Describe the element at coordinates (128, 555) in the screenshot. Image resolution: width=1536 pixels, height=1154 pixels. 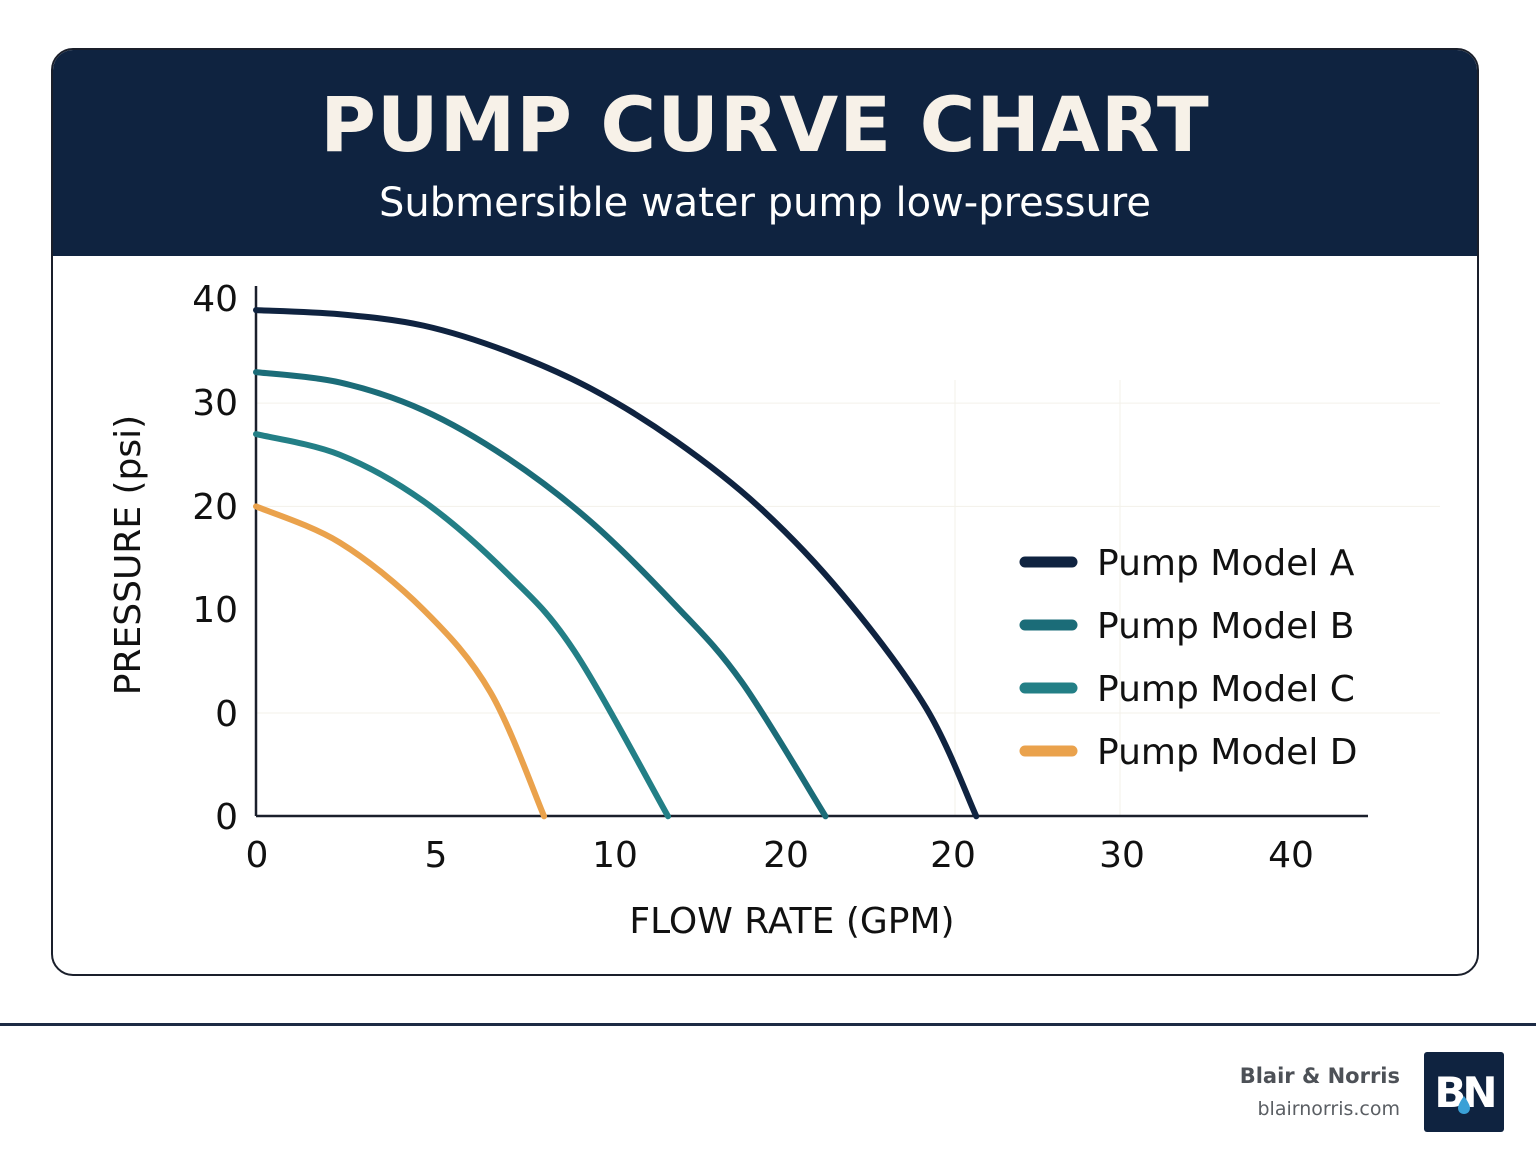
I see `y-axis-label: PRESSURE (psi)` at that location.